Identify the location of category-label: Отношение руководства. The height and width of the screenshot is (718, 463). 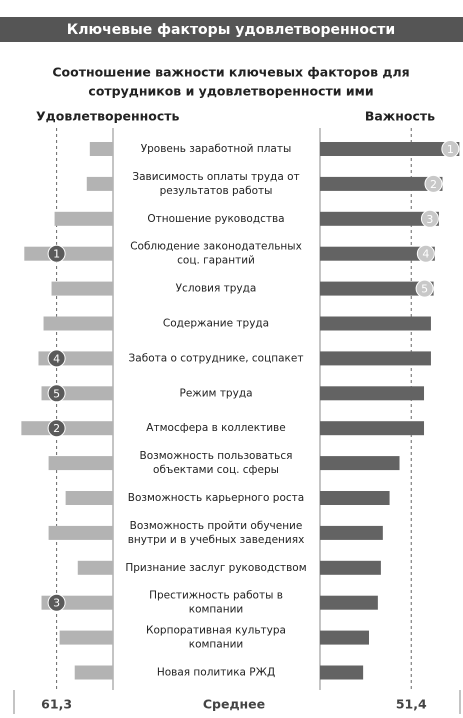
(215, 219).